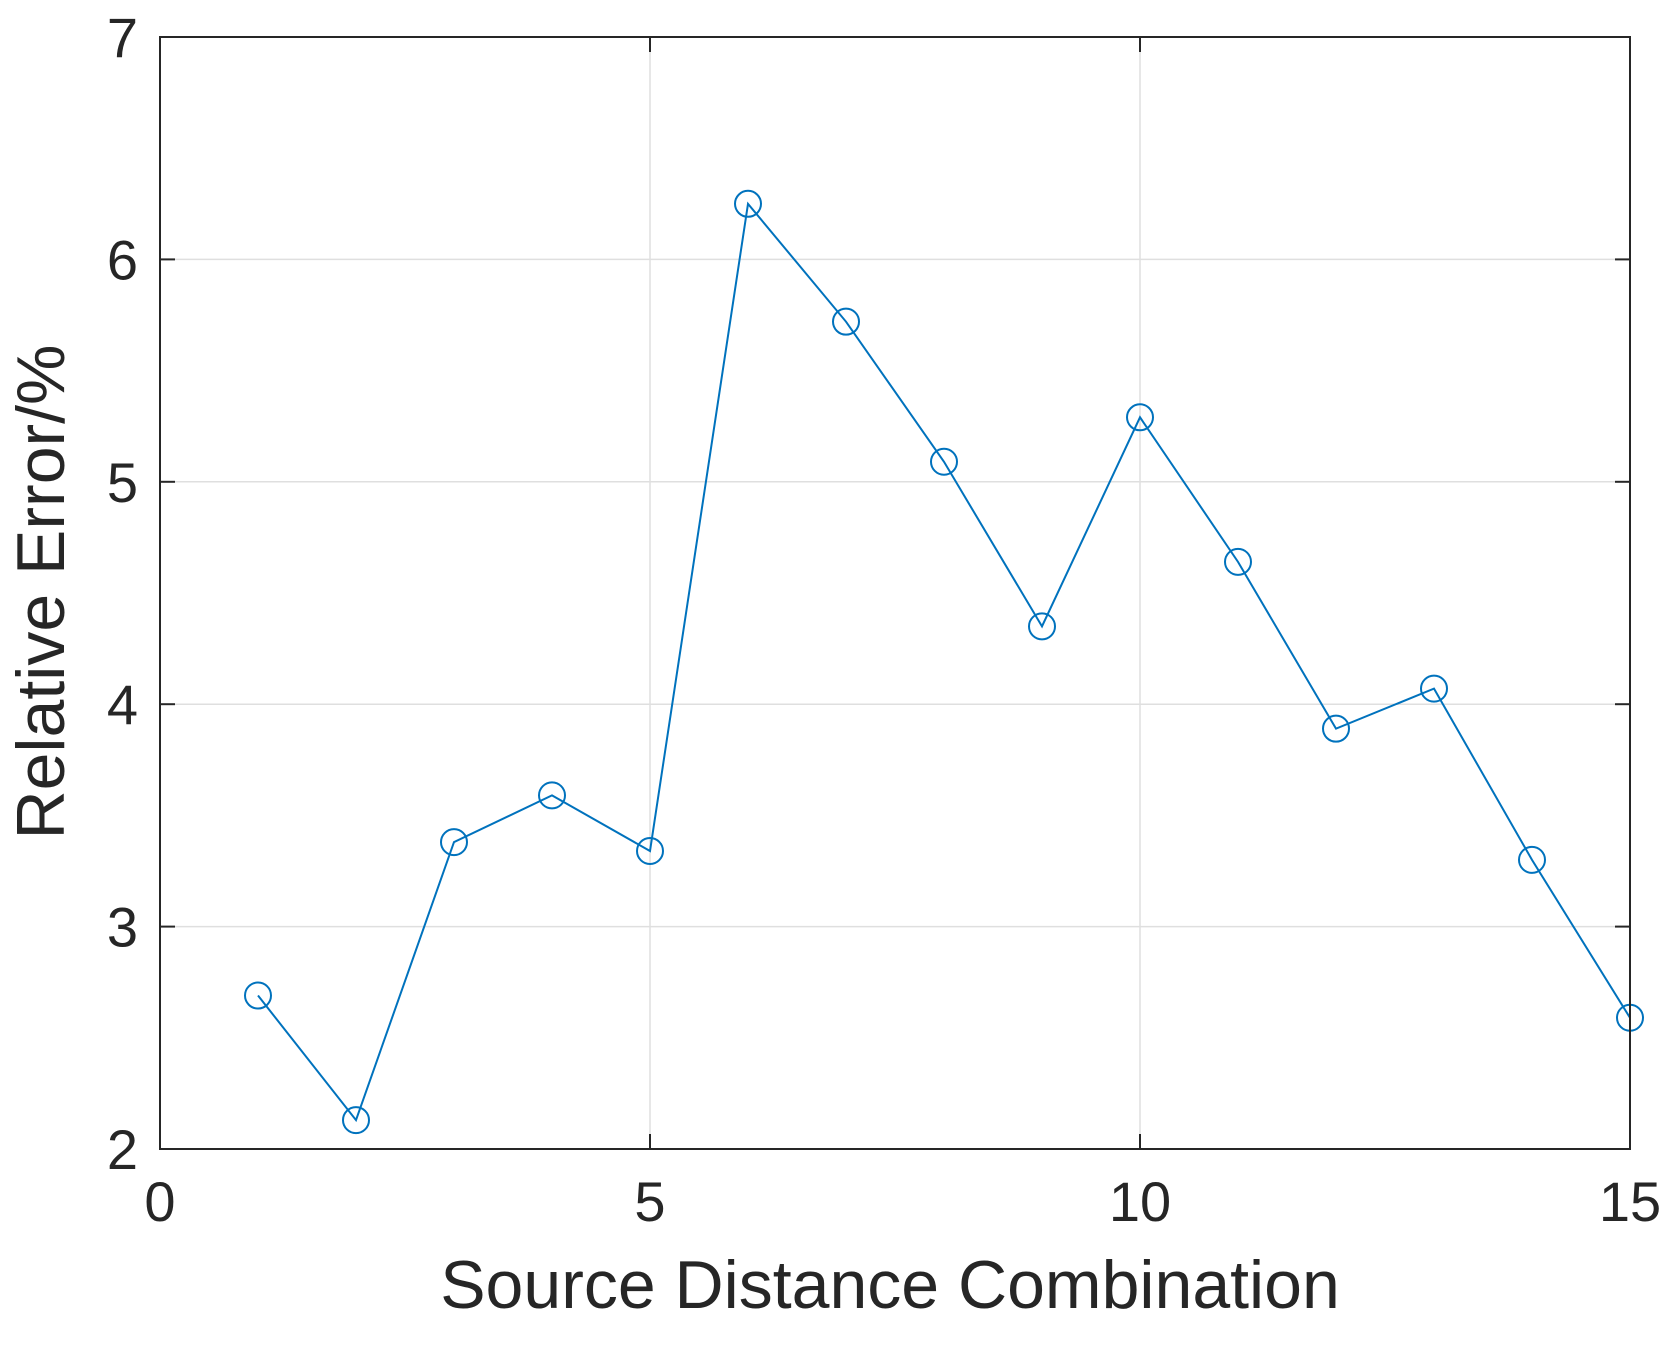 Image resolution: width=1669 pixels, height=1364 pixels. Describe the element at coordinates (1140, 1201) in the screenshot. I see `x-tick-label: 10` at that location.